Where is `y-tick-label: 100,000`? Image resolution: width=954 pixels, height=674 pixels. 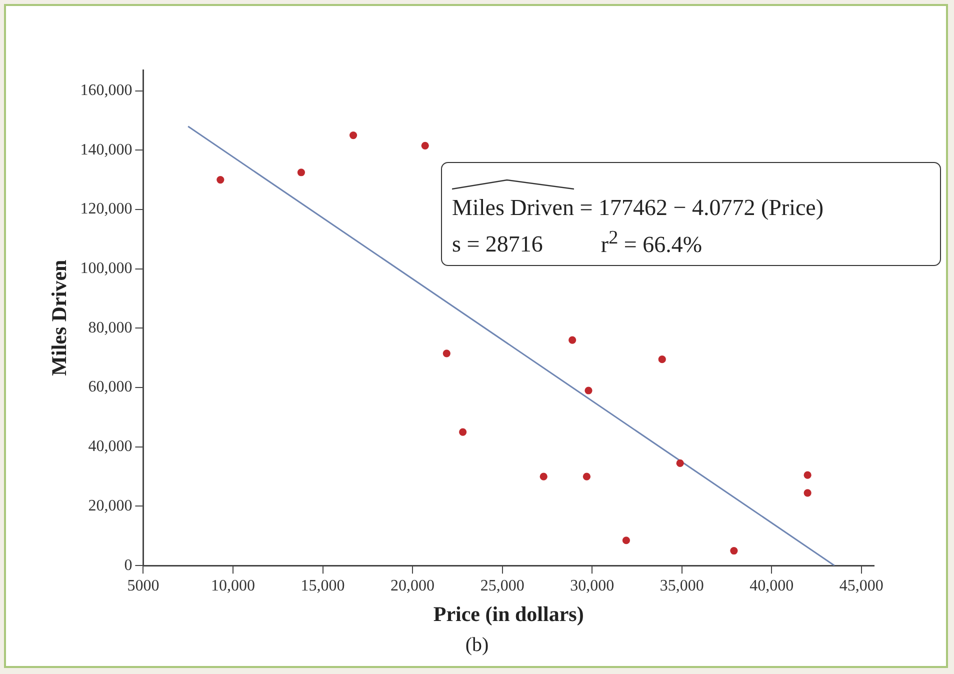
y-tick-label: 100,000 is located at coordinates (106, 269).